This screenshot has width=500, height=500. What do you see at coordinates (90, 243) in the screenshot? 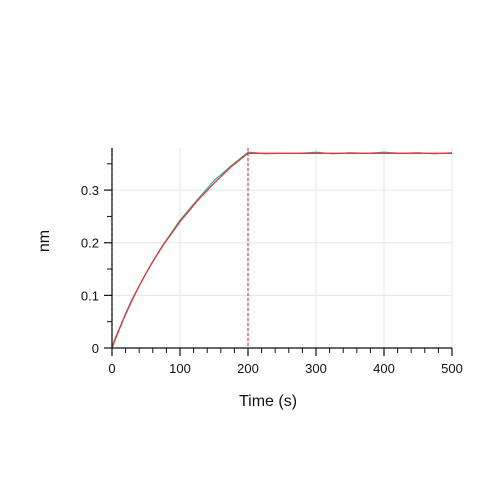
I see `y-tick-label: 0.2` at bounding box center [90, 243].